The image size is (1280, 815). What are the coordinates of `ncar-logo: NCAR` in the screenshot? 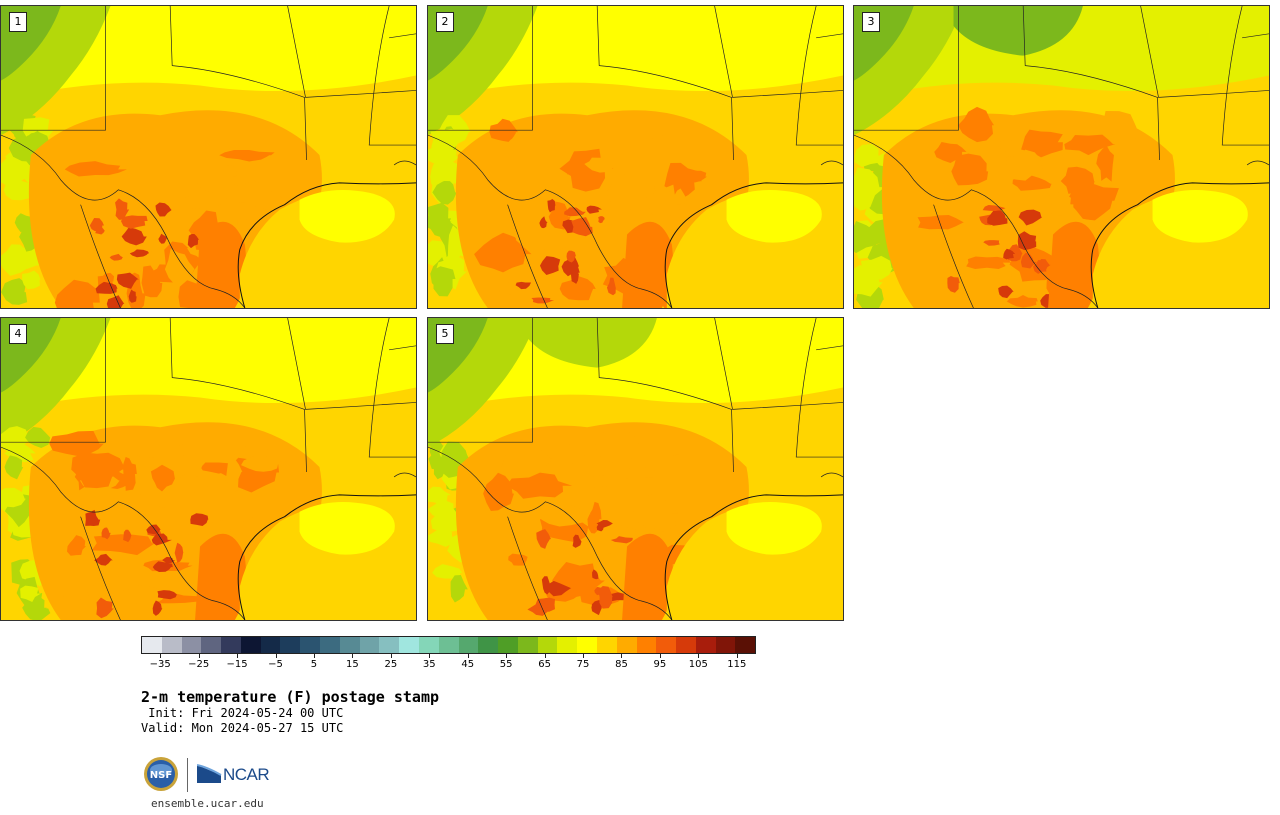 It's located at (237, 775).